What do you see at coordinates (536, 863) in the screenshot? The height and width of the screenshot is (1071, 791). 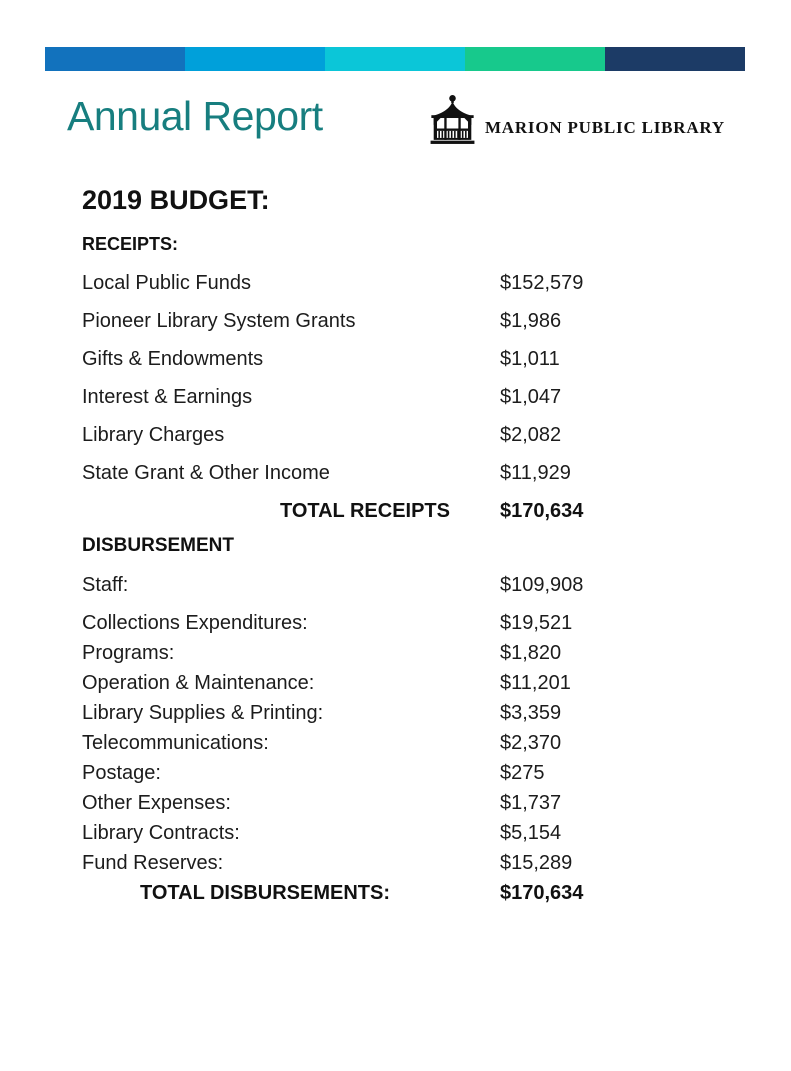 I see `row-value: $15,289` at bounding box center [536, 863].